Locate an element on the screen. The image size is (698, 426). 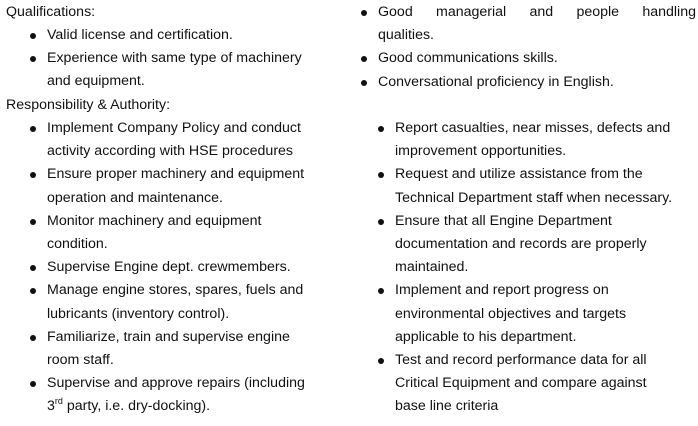
list-item-line: Test and record performance data for all is located at coordinates (521, 360).